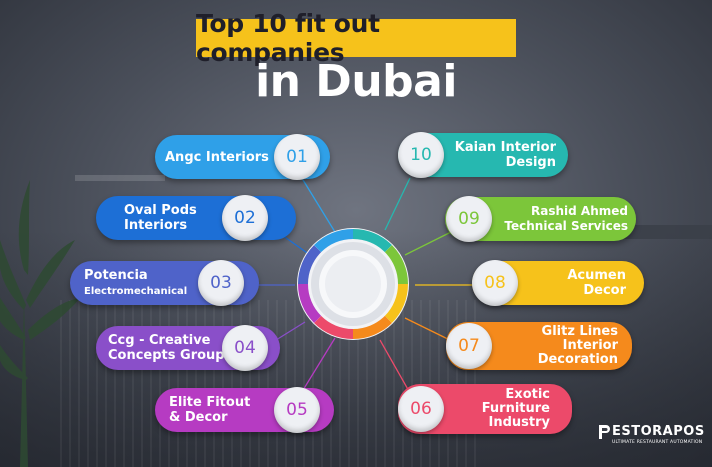 The image size is (712, 467). I want to click on company-name-04-line1: Ccg - Creative, so click(159, 340).